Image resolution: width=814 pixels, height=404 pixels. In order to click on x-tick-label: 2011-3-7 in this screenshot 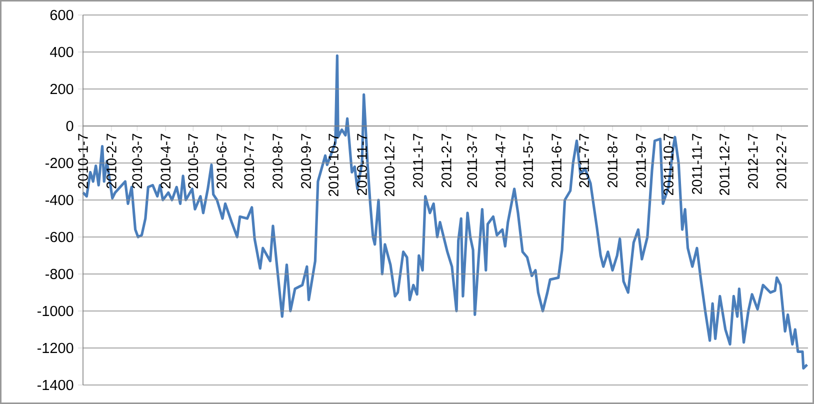, I will do `click(472, 161)`.